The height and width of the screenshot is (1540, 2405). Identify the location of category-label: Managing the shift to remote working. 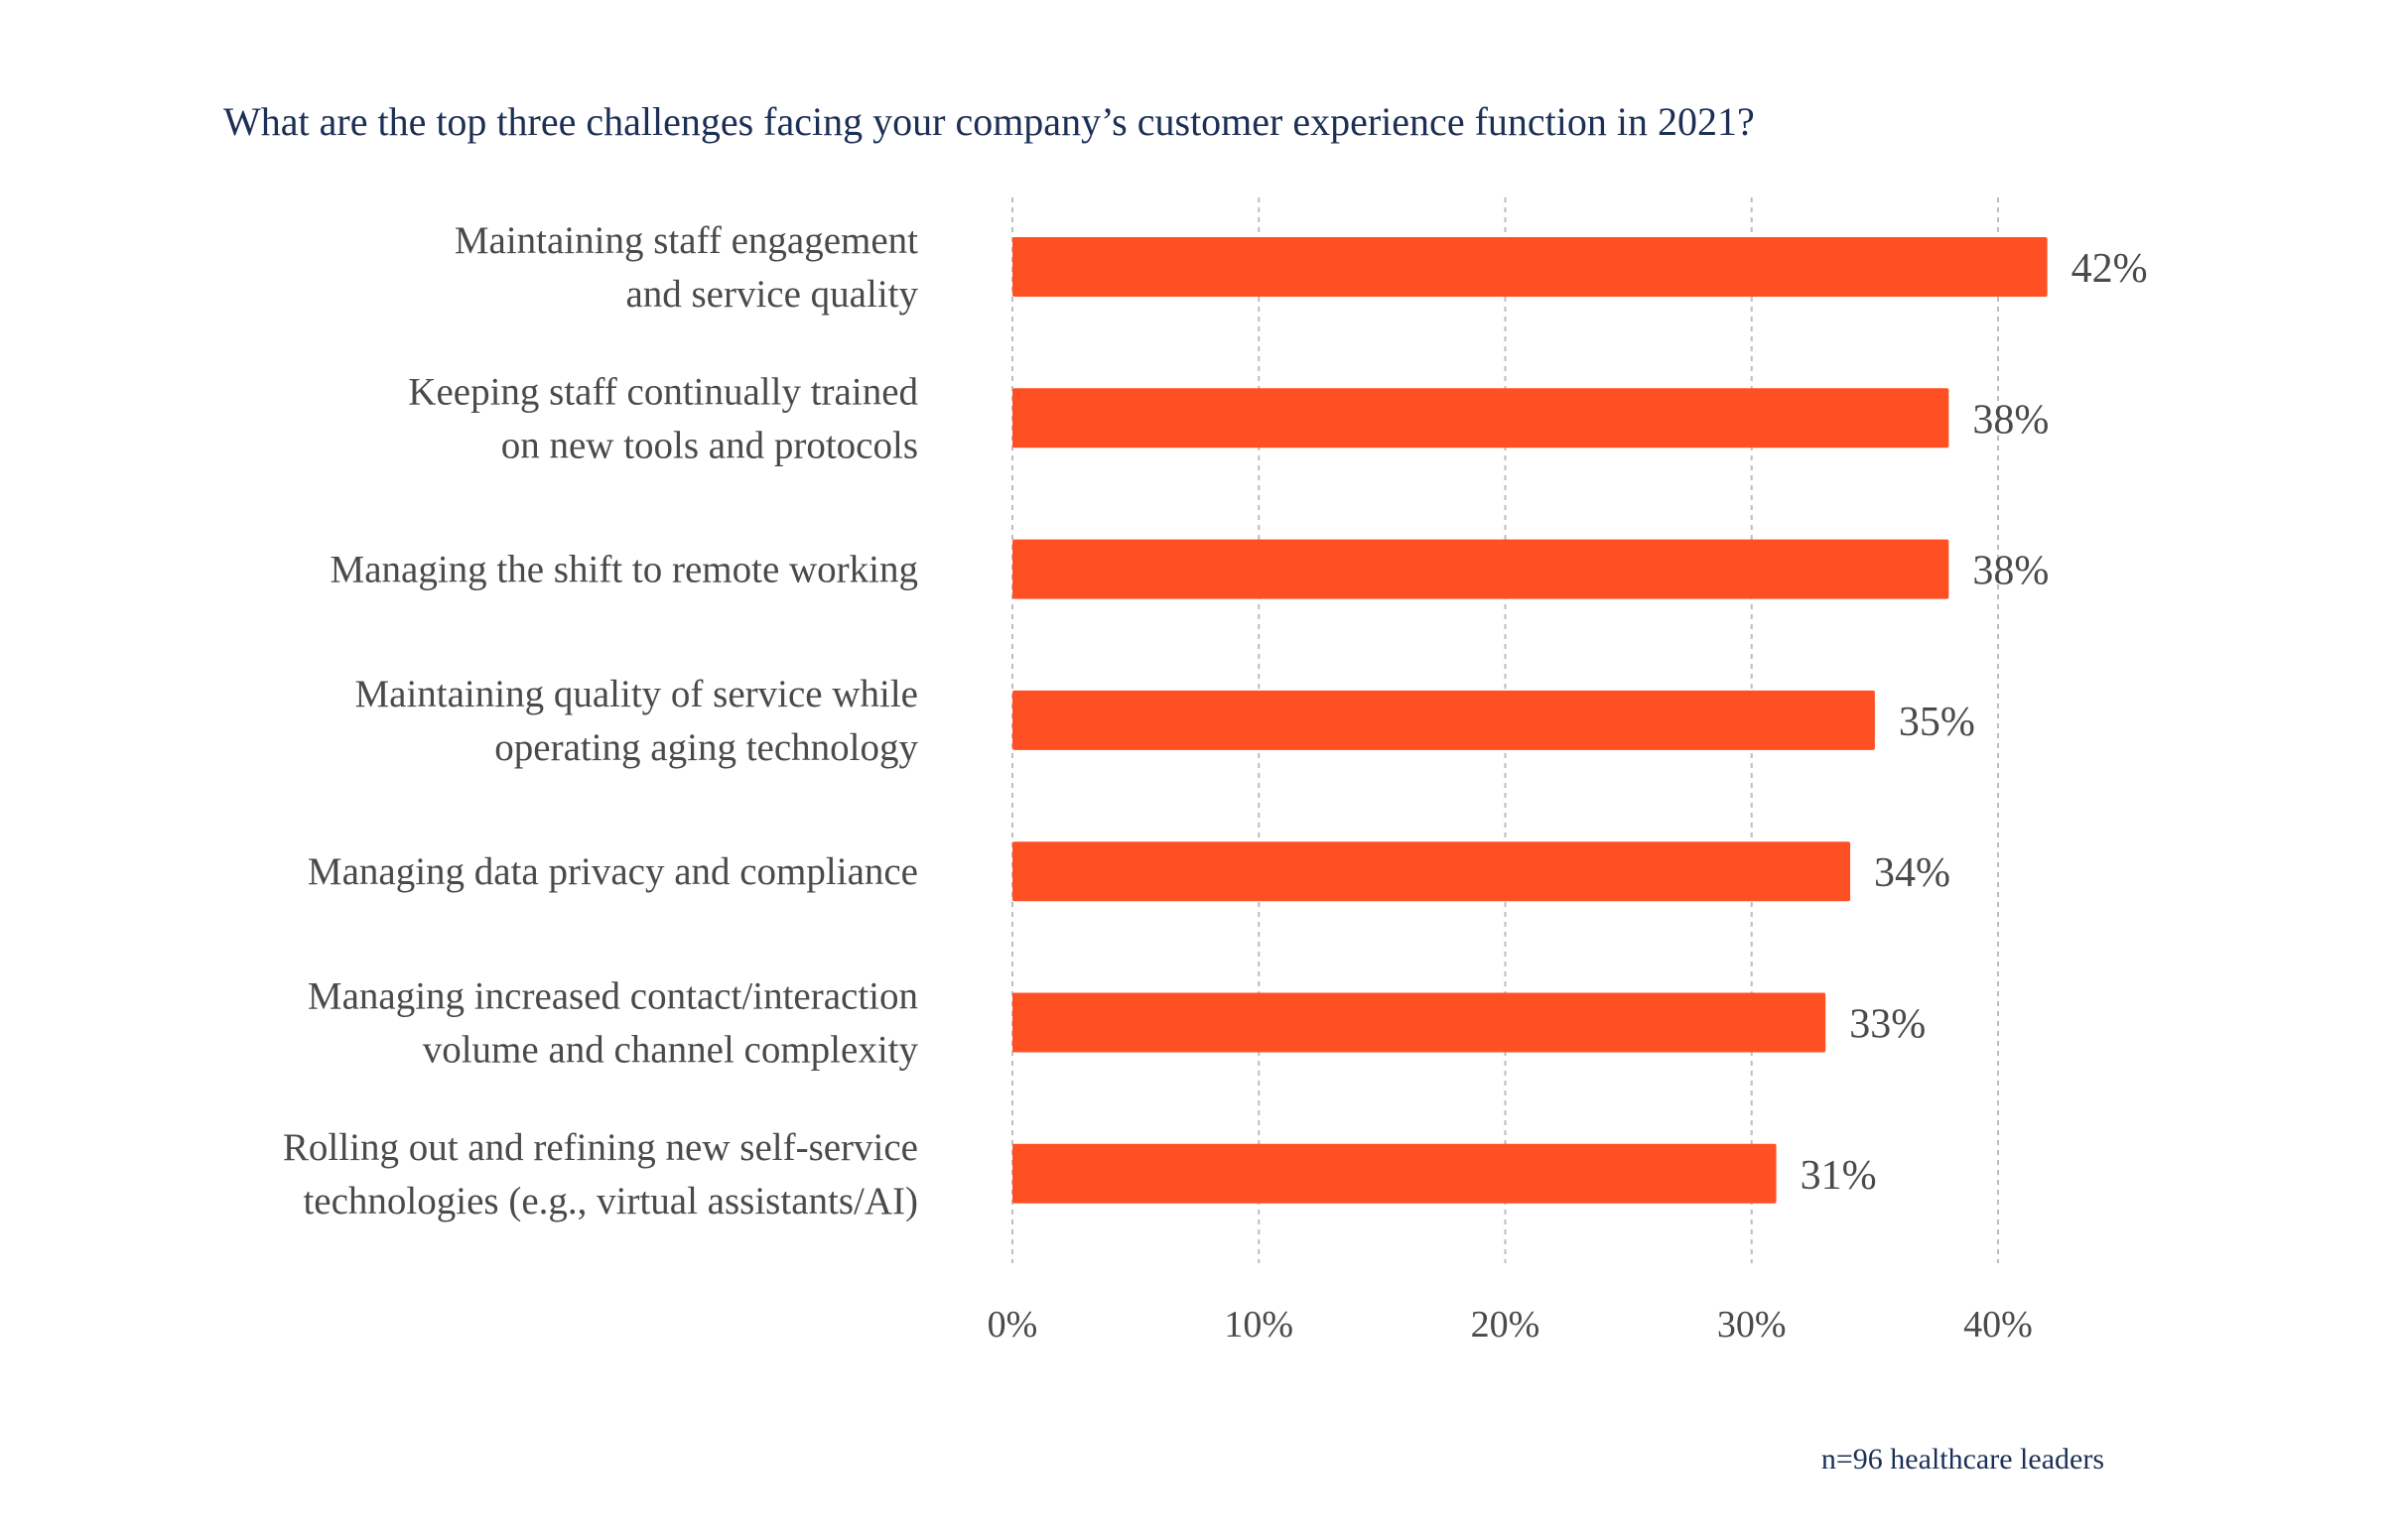
(624, 570).